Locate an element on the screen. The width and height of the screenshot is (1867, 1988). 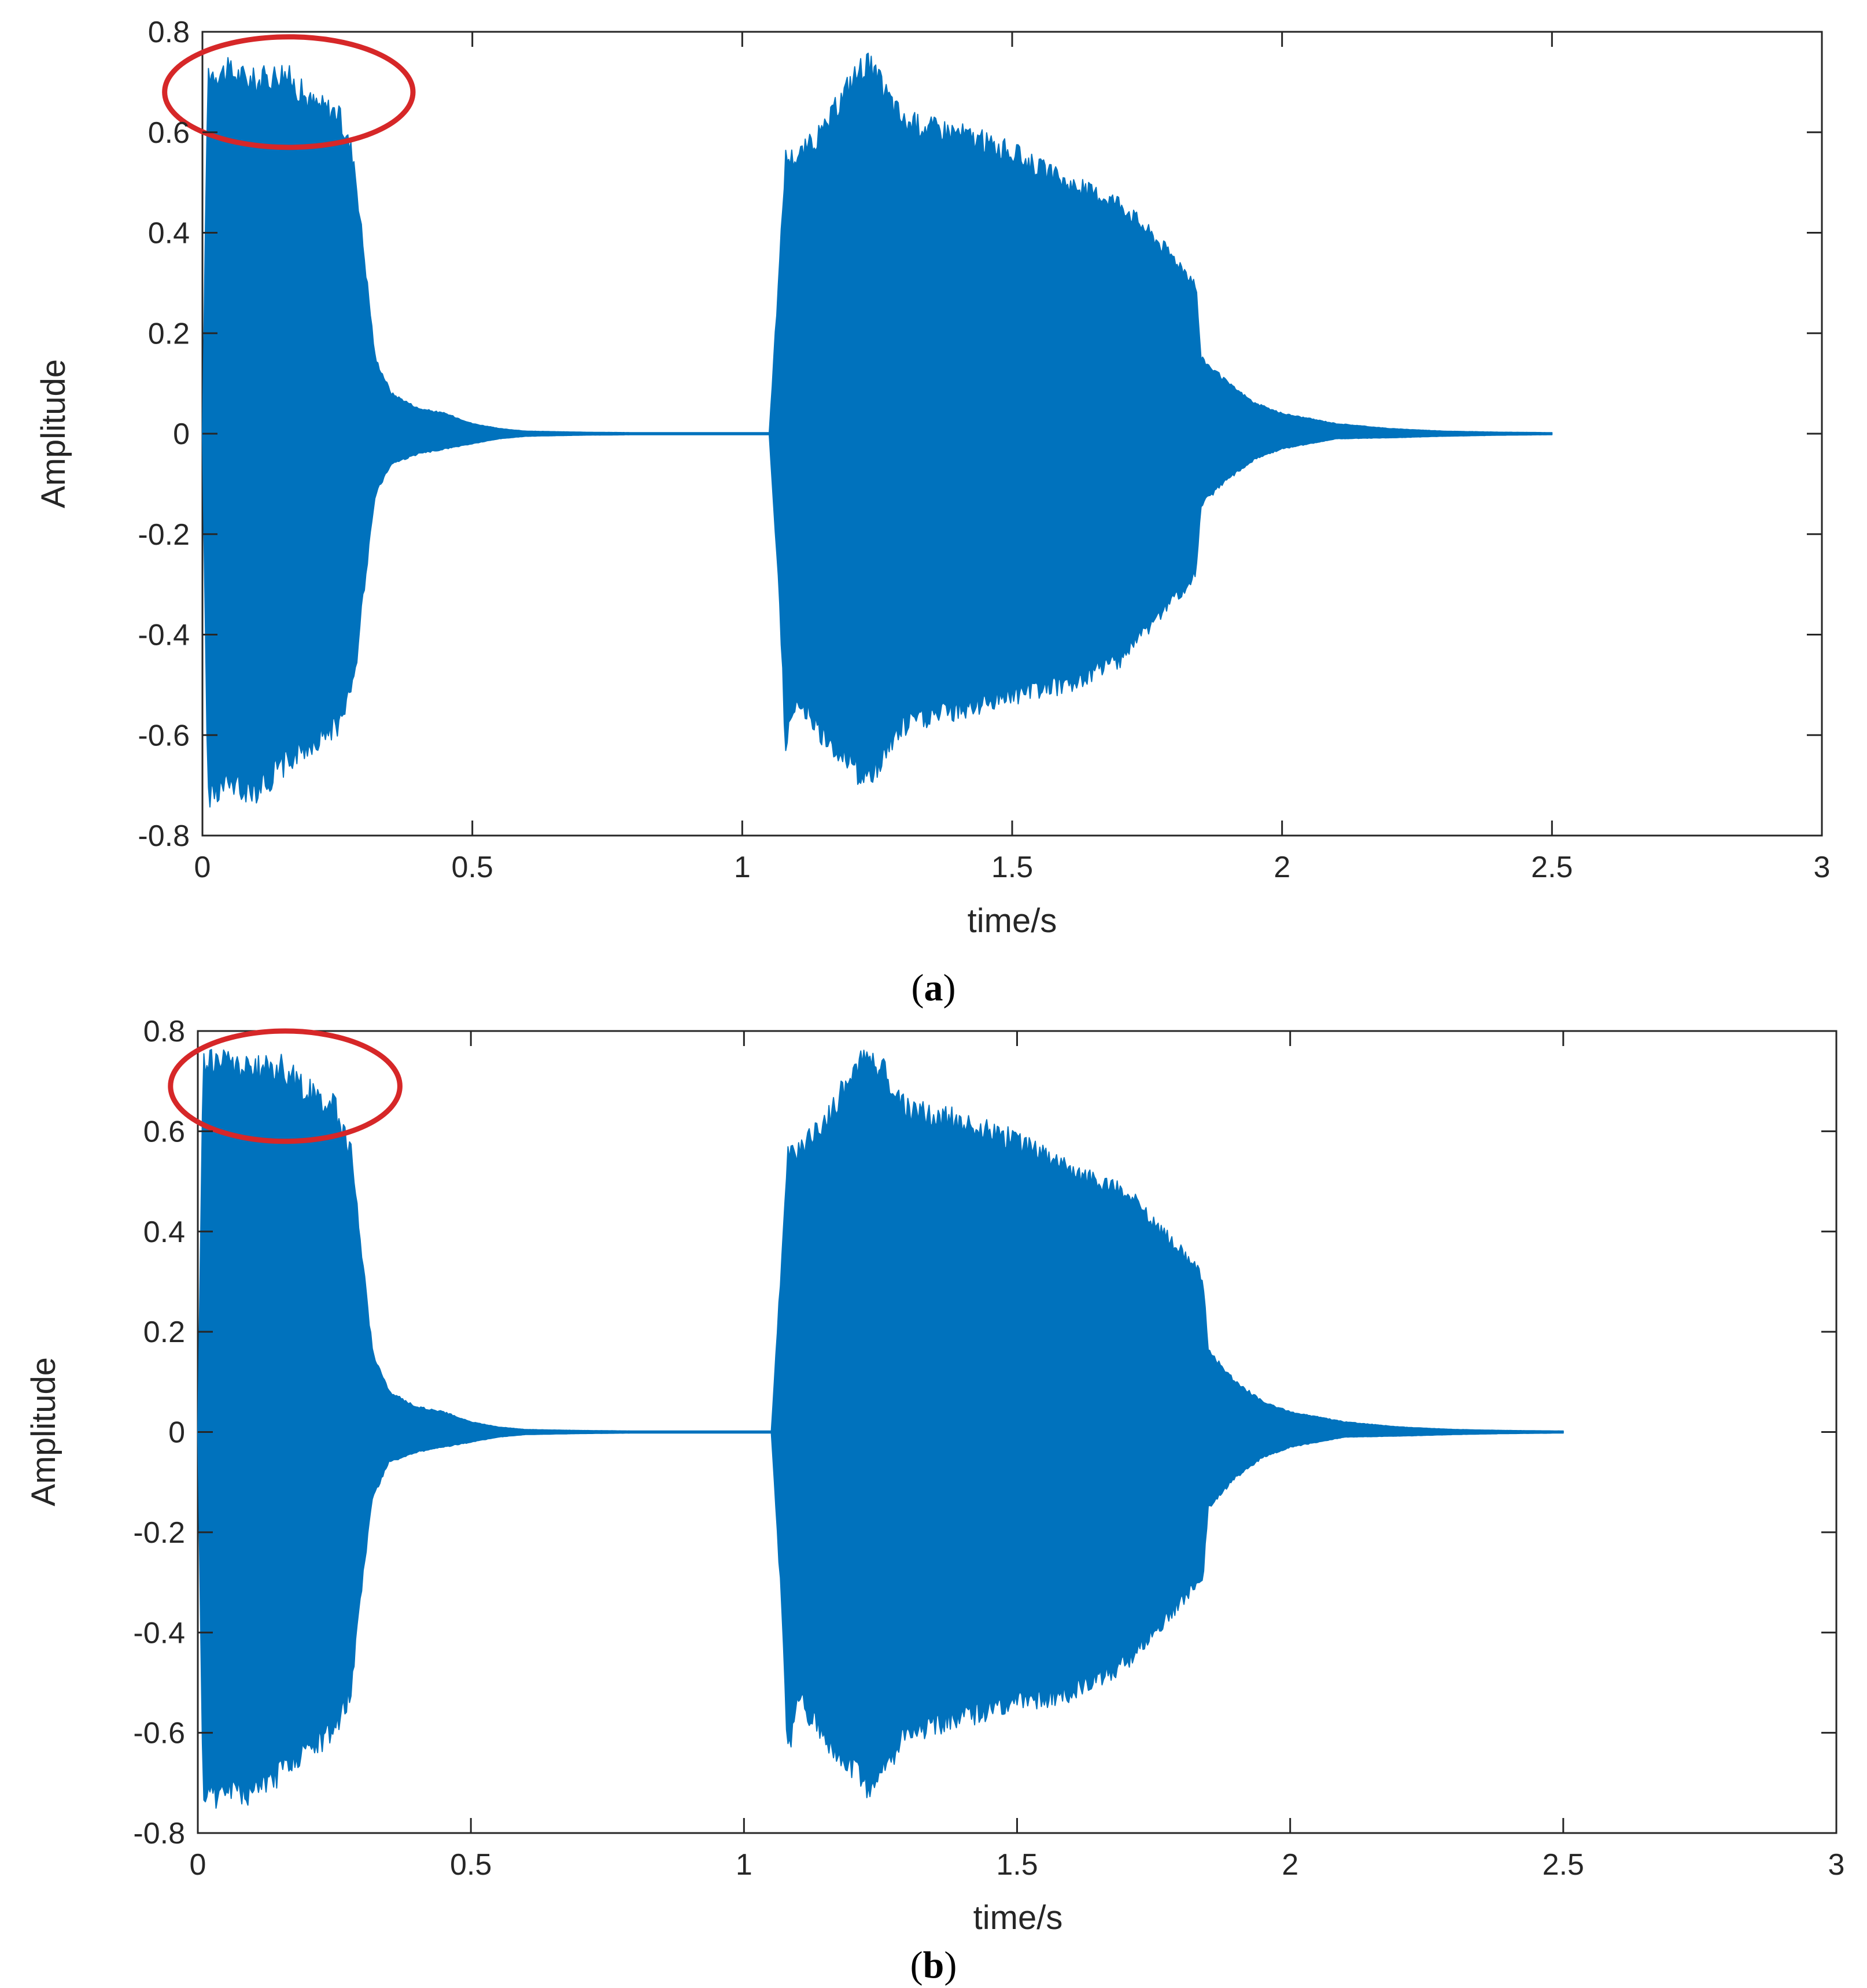
x-tick-label-b-3: 1.5 is located at coordinates (1017, 1865).